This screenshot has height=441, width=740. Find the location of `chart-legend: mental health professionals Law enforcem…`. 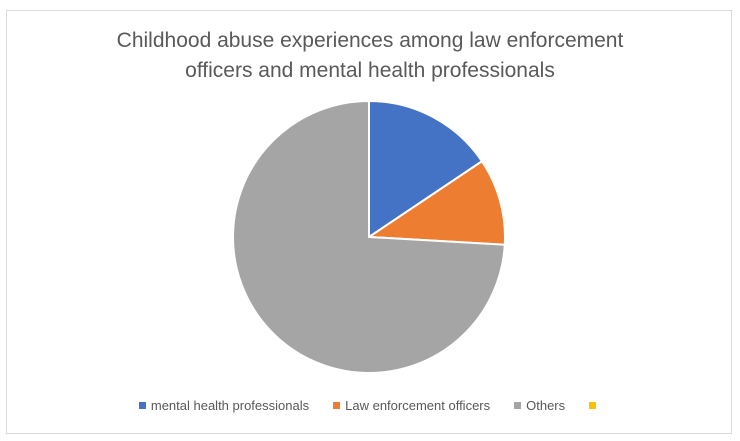

chart-legend: mental health professionals Law enforcem… is located at coordinates (370, 405).